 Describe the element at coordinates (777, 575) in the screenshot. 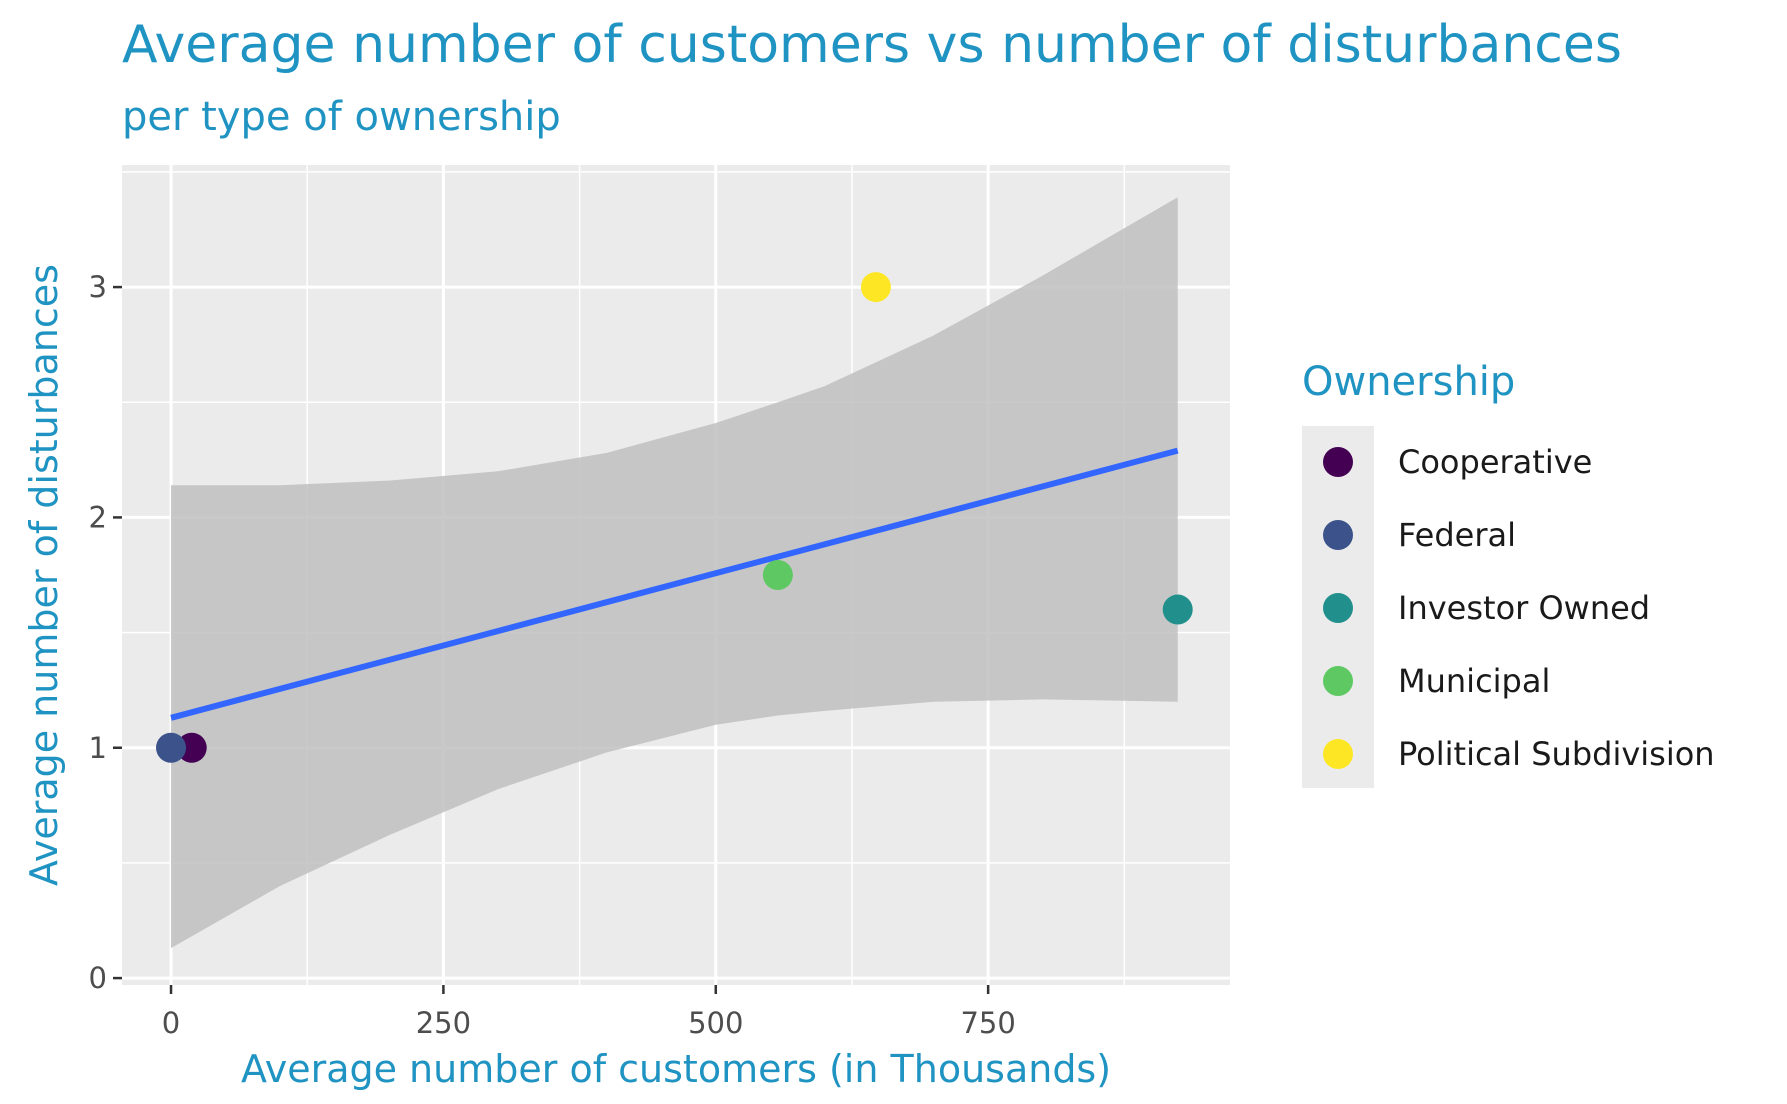

I see `data-point-municipal` at that location.